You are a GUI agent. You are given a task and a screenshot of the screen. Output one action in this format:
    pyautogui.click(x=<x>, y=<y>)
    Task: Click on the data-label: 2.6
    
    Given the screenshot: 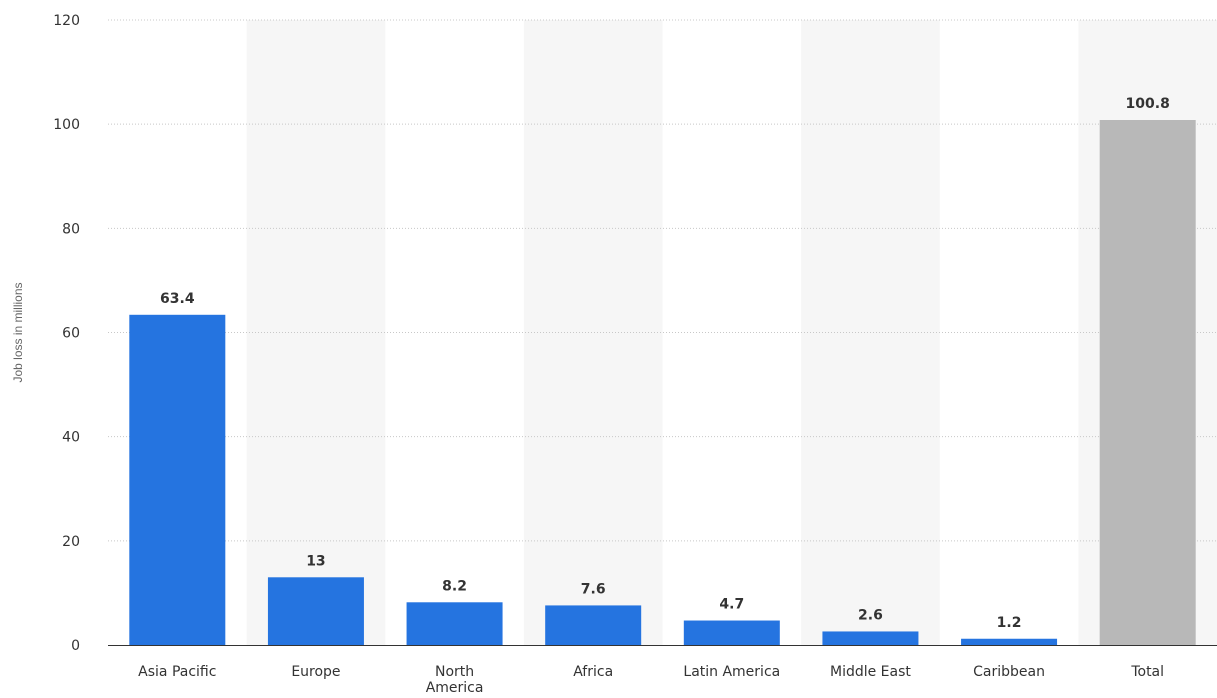 What is the action you would take?
    pyautogui.click(x=870, y=615)
    